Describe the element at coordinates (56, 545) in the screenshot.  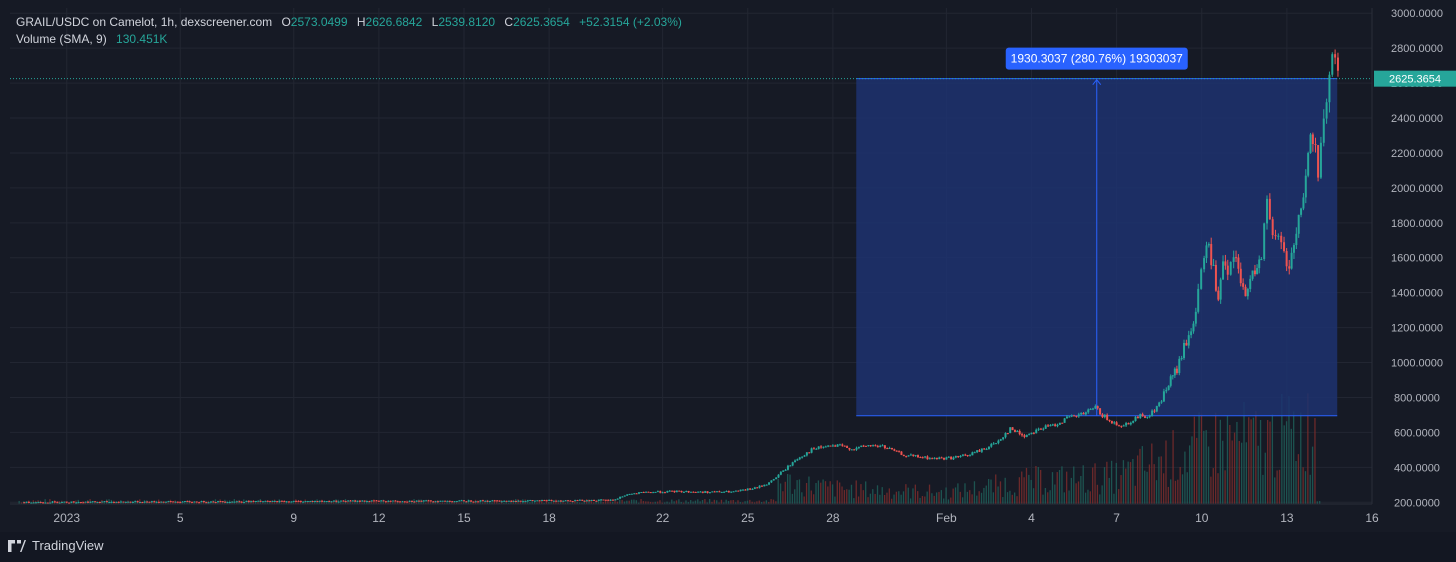
I see `tradingview-brand: TradingView` at that location.